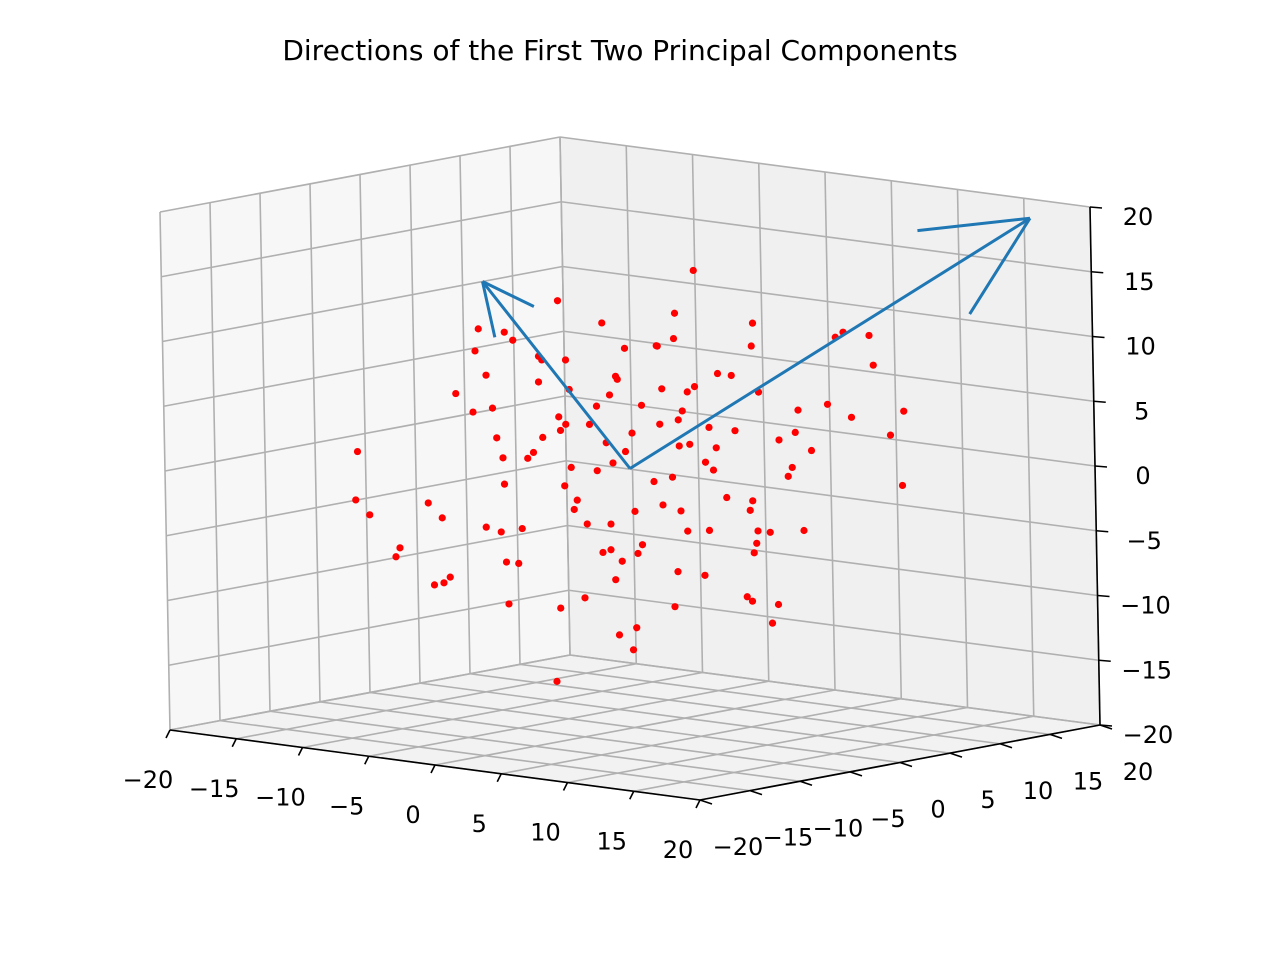 The height and width of the screenshot is (960, 1280). What do you see at coordinates (611, 841) in the screenshot?
I see `x-tick-label: 15` at bounding box center [611, 841].